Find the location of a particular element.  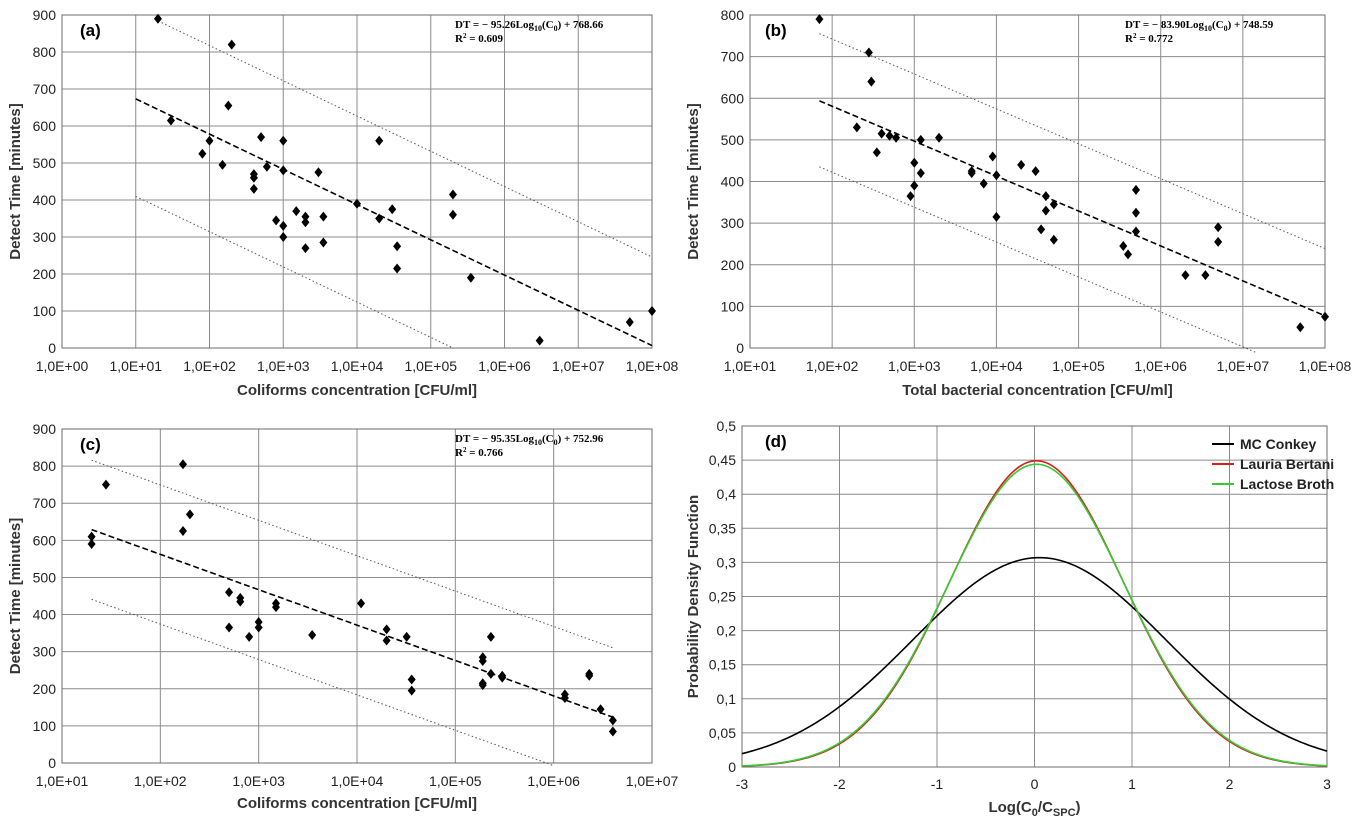

y-tick-label: 0,15 is located at coordinates (722, 665).